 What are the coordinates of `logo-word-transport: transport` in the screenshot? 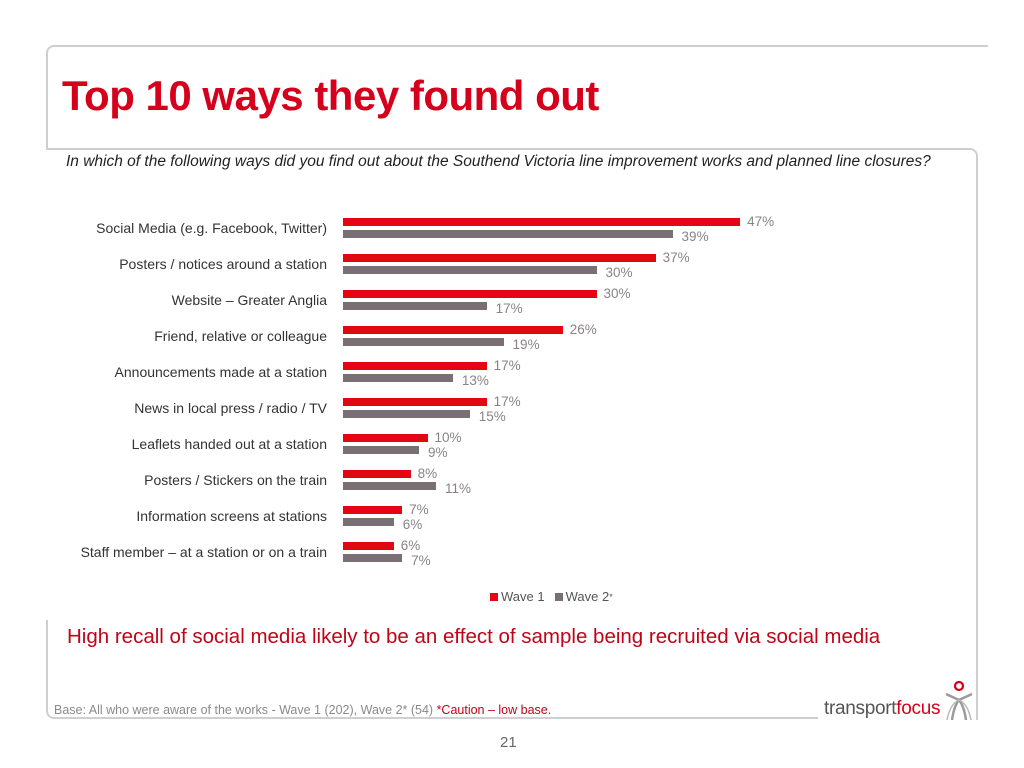 It's located at (860, 708).